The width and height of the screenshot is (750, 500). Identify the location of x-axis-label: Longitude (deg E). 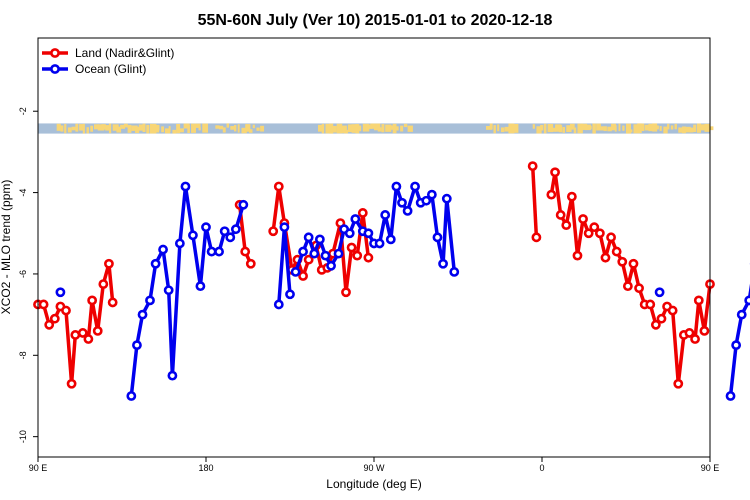
(373, 484).